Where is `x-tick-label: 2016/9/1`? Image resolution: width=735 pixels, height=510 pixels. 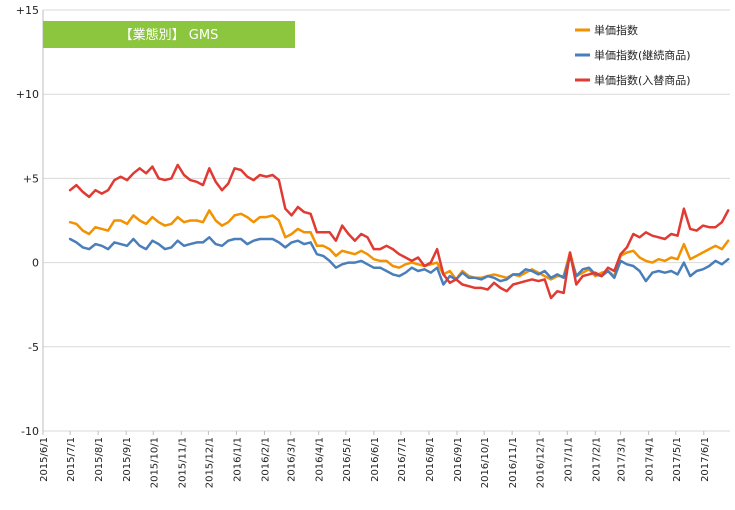 x-tick-label: 2016/9/1 is located at coordinates (458, 459).